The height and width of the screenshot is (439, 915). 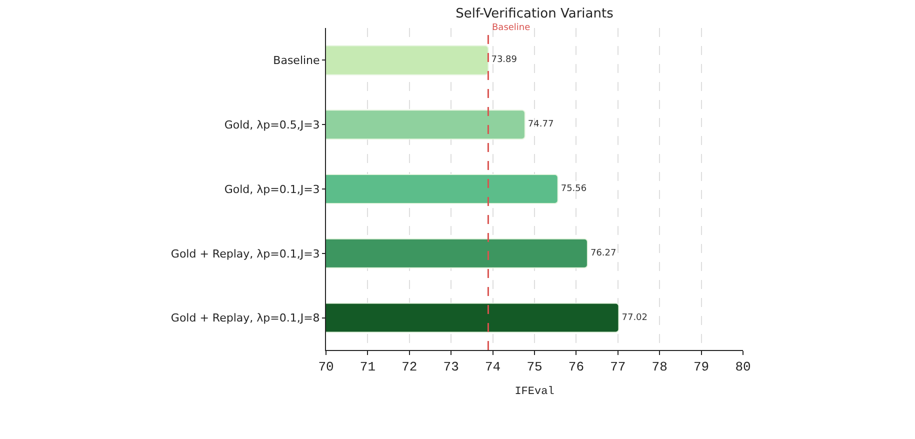 What do you see at coordinates (511, 28) in the screenshot?
I see `ref-line-label: Baseline` at bounding box center [511, 28].